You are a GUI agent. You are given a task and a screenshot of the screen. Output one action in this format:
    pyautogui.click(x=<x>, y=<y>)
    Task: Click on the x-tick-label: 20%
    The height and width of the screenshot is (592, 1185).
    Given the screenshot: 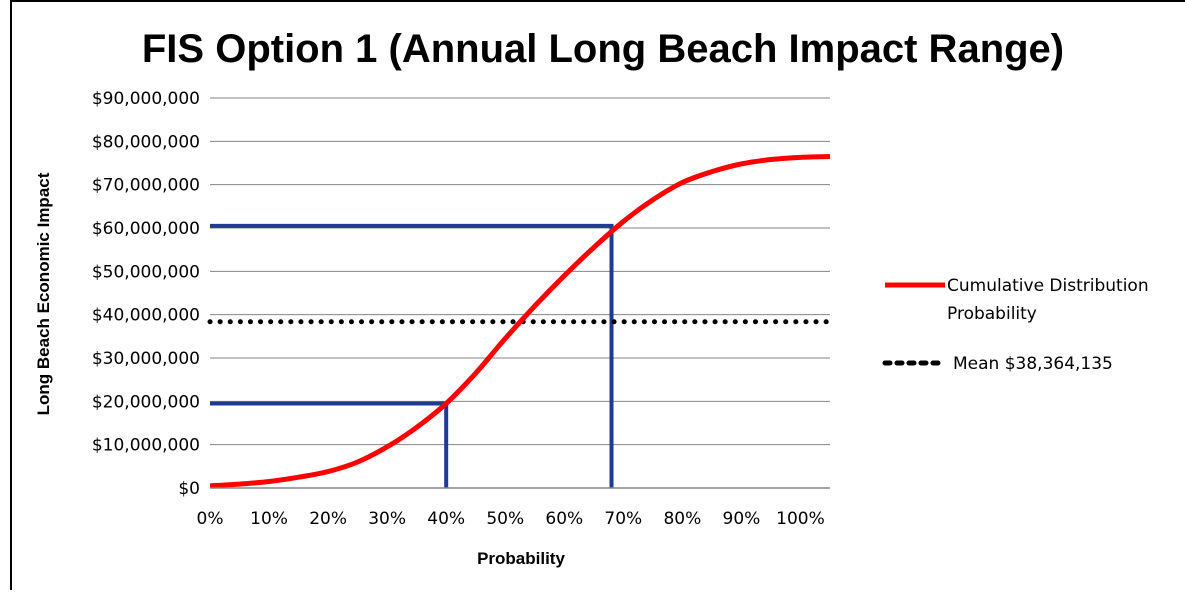 What is the action you would take?
    pyautogui.click(x=328, y=519)
    